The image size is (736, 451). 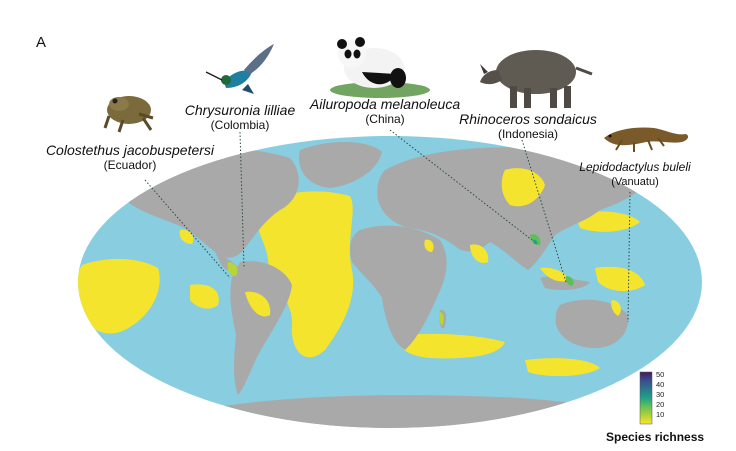 What do you see at coordinates (629, 257) in the screenshot?
I see `leader-line-gecko` at bounding box center [629, 257].